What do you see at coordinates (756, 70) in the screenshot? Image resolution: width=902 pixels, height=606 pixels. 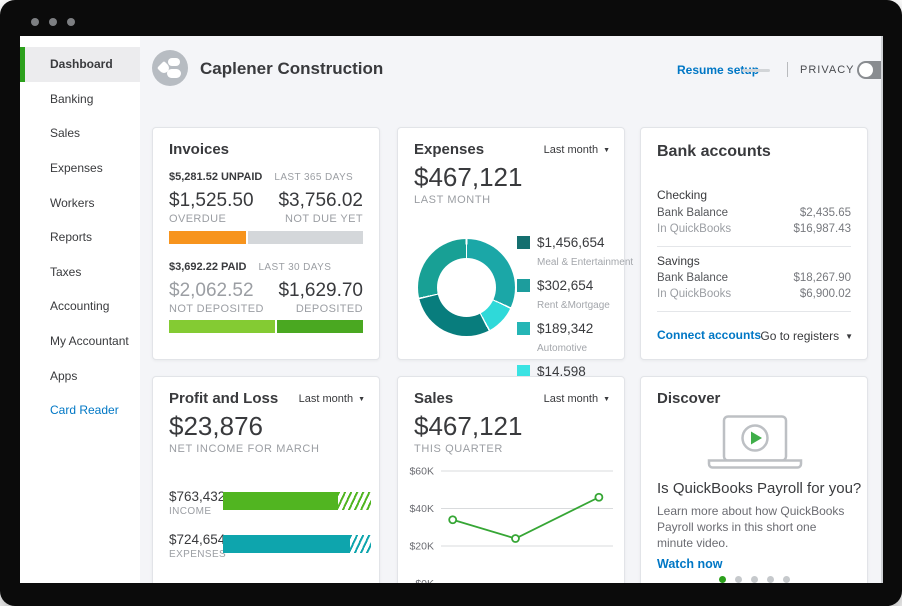 I see `setup-progress-track` at bounding box center [756, 70].